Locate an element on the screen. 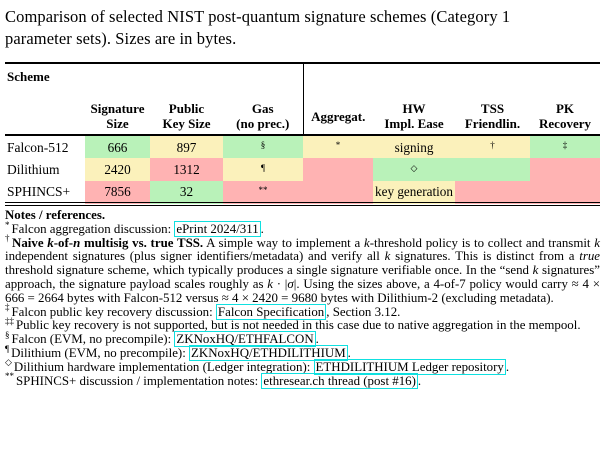 This screenshot has height=455, width=605. note-text: , Section 3.12. is located at coordinates (363, 311).